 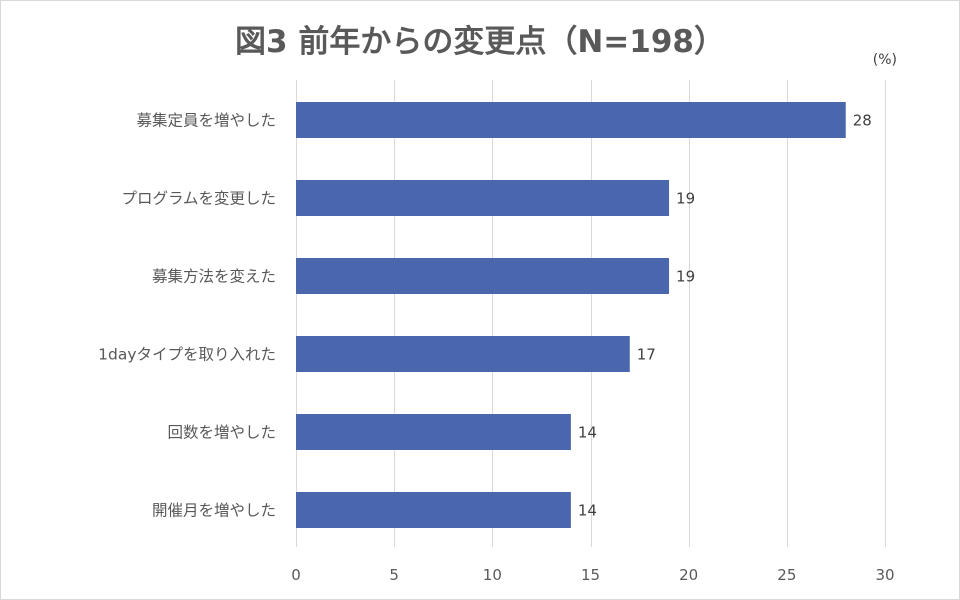 I want to click on category-label: 回数を増やした, so click(x=221, y=433).